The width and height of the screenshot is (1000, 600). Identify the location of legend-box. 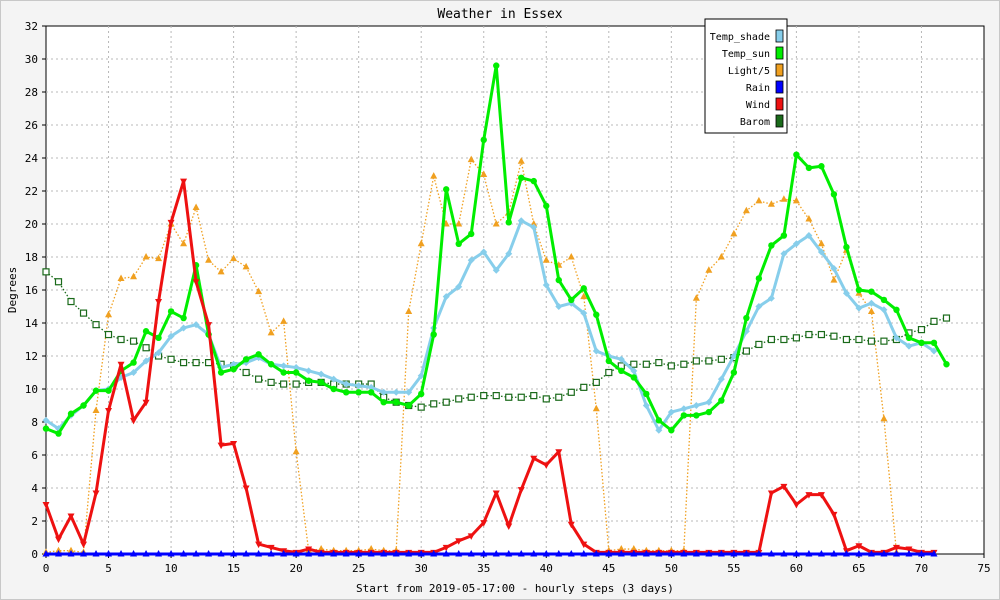
(746, 76).